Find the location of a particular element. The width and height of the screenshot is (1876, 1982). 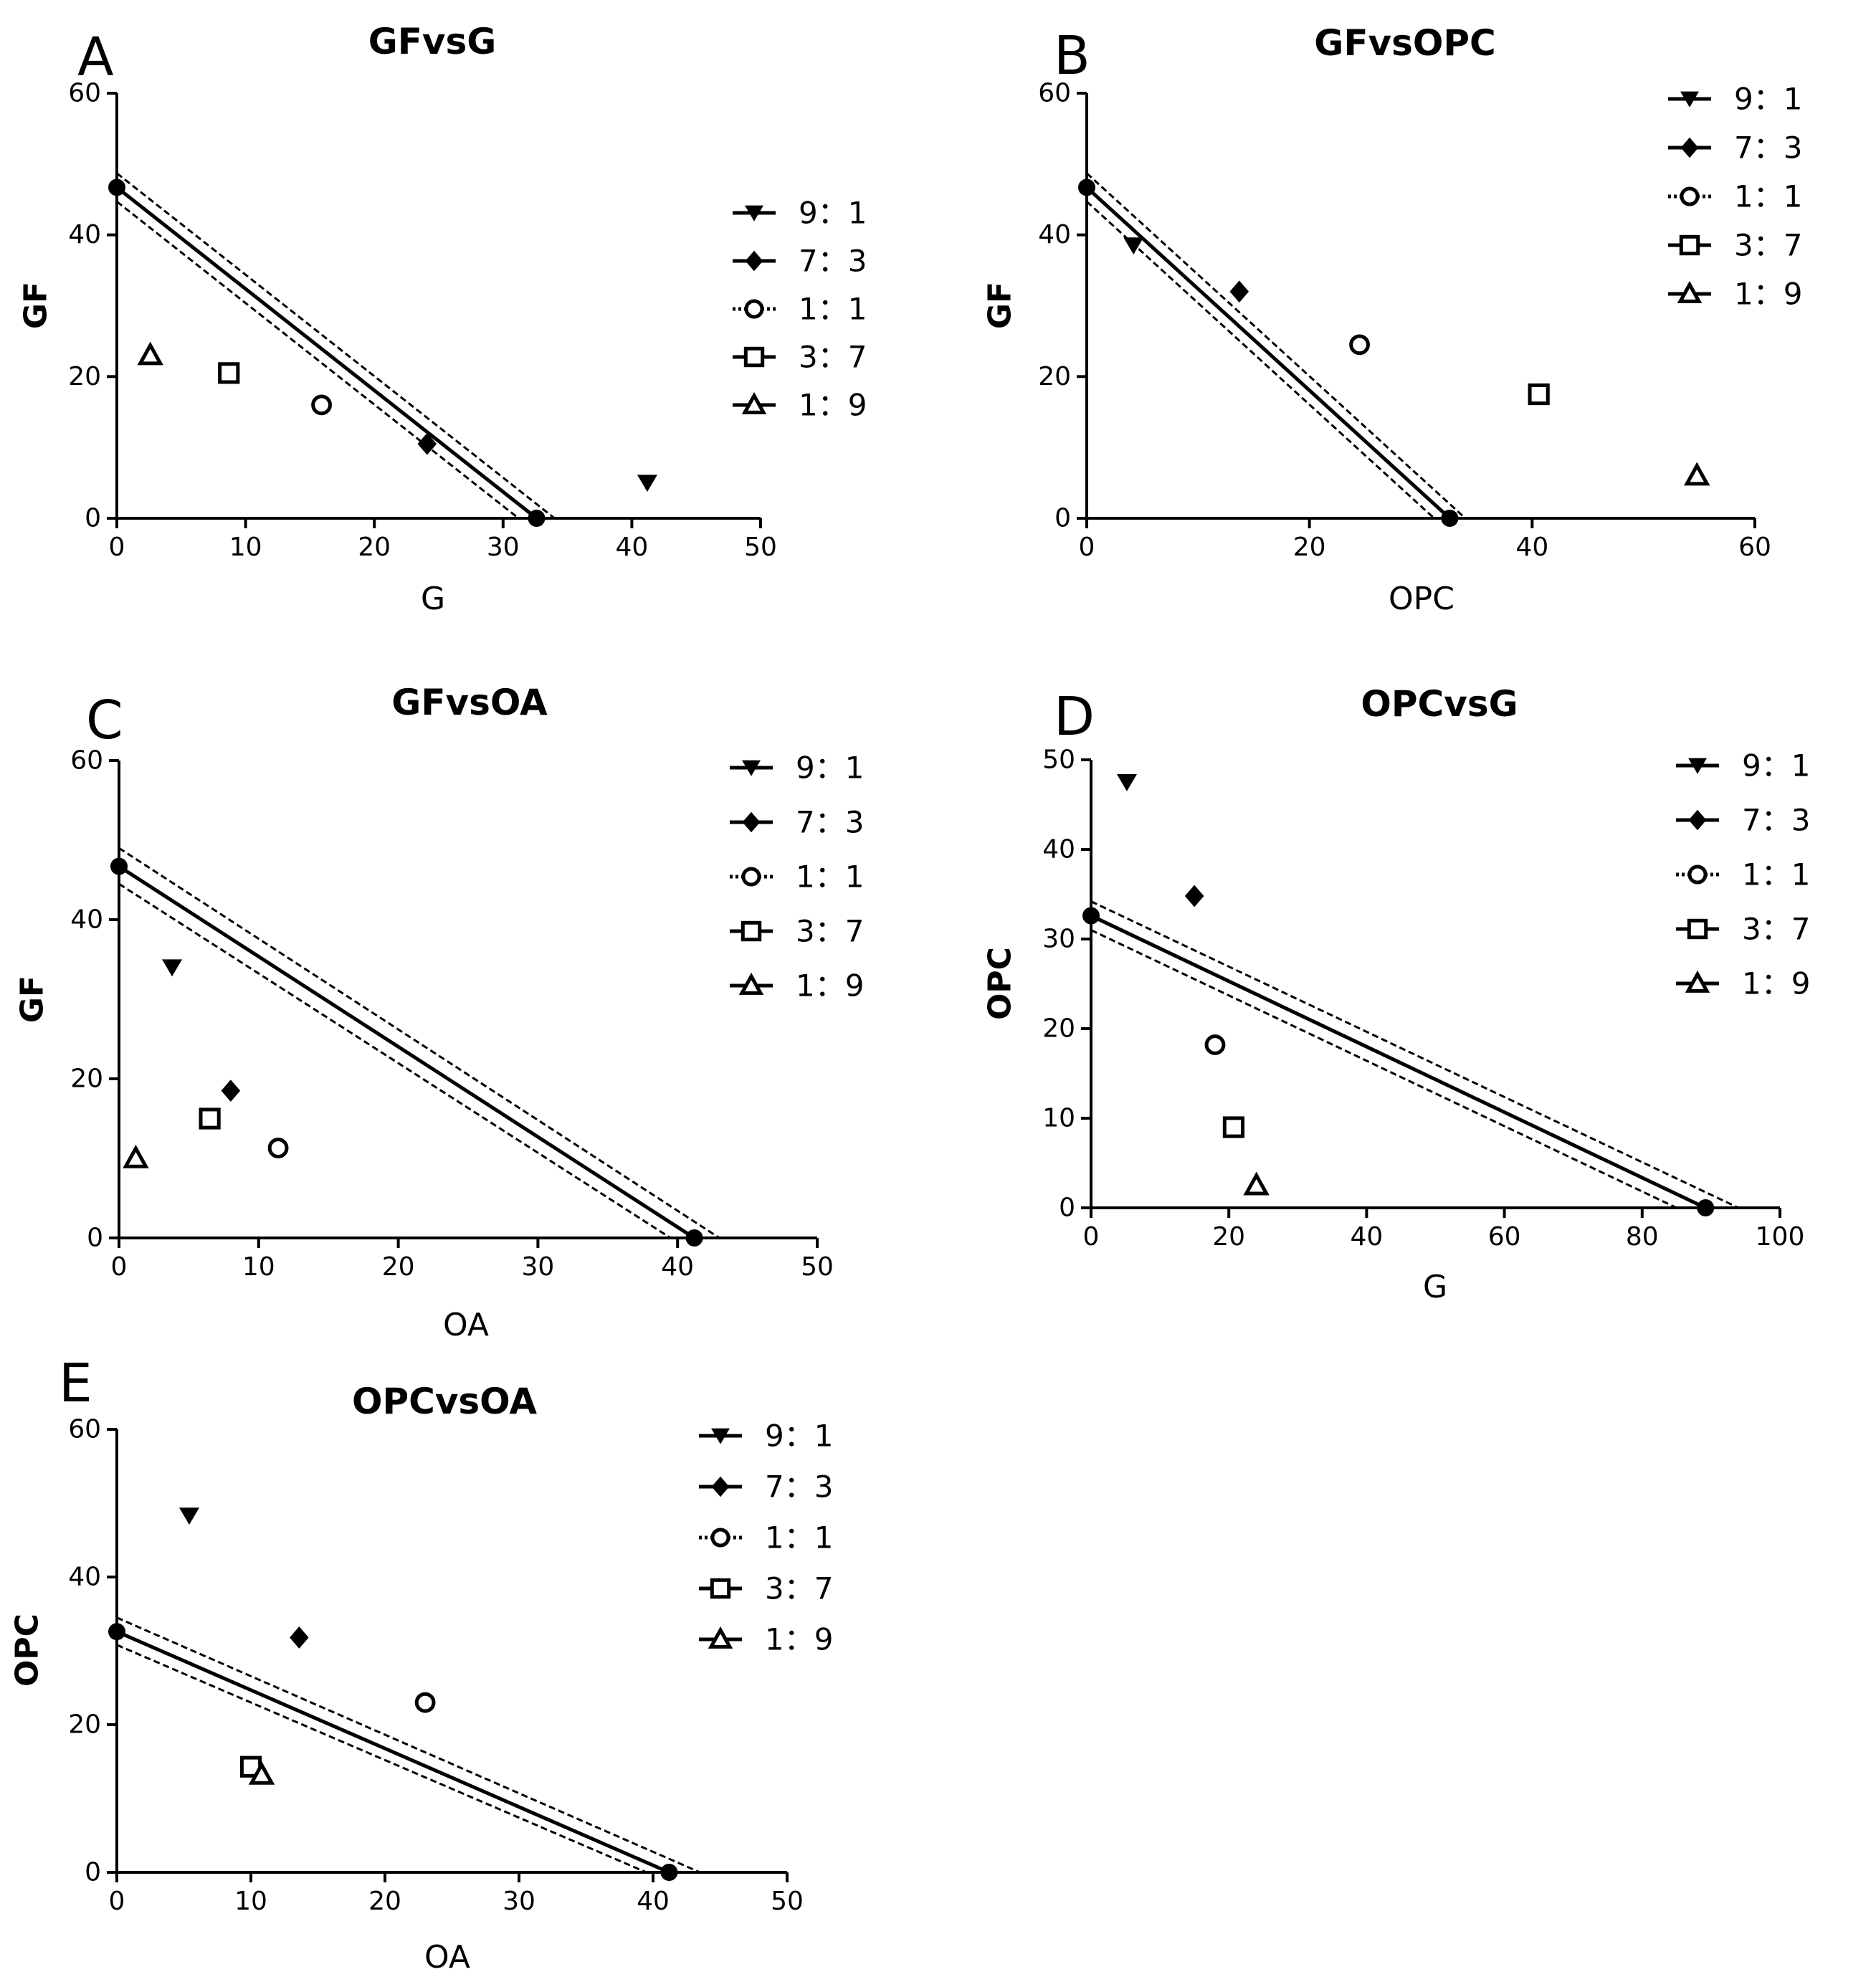

legend-label: 9：1 is located at coordinates (1768, 100).